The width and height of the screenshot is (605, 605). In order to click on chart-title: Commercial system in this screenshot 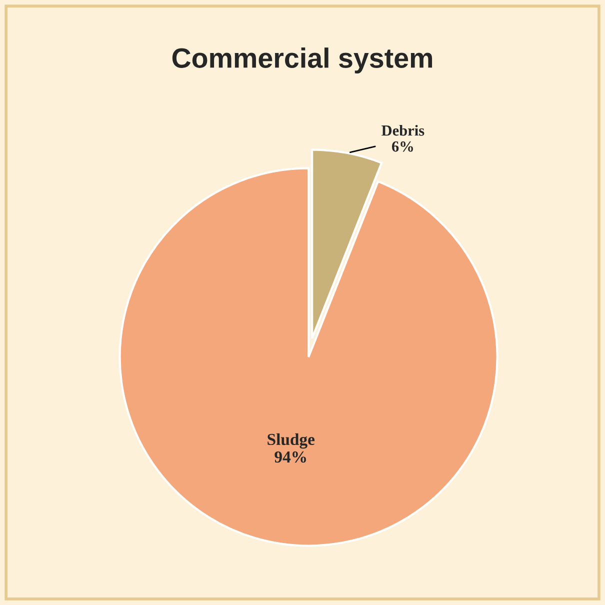, I will do `click(302, 61)`.